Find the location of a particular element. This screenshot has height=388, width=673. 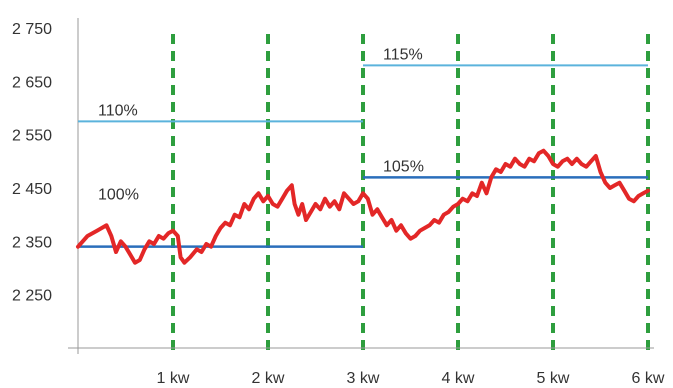

x-tick-label: 6 kw is located at coordinates (648, 378).